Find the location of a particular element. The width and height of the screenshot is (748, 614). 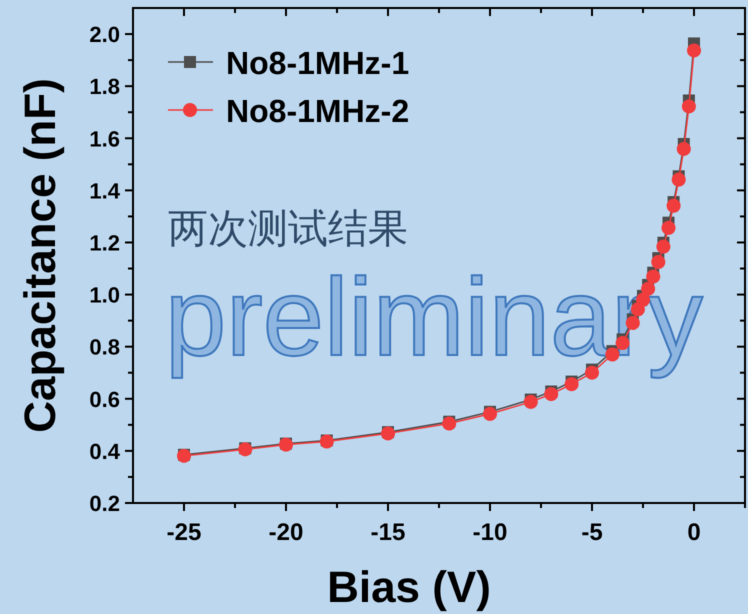

y-axis-title: Capacitance (nF) is located at coordinates (40, 255).